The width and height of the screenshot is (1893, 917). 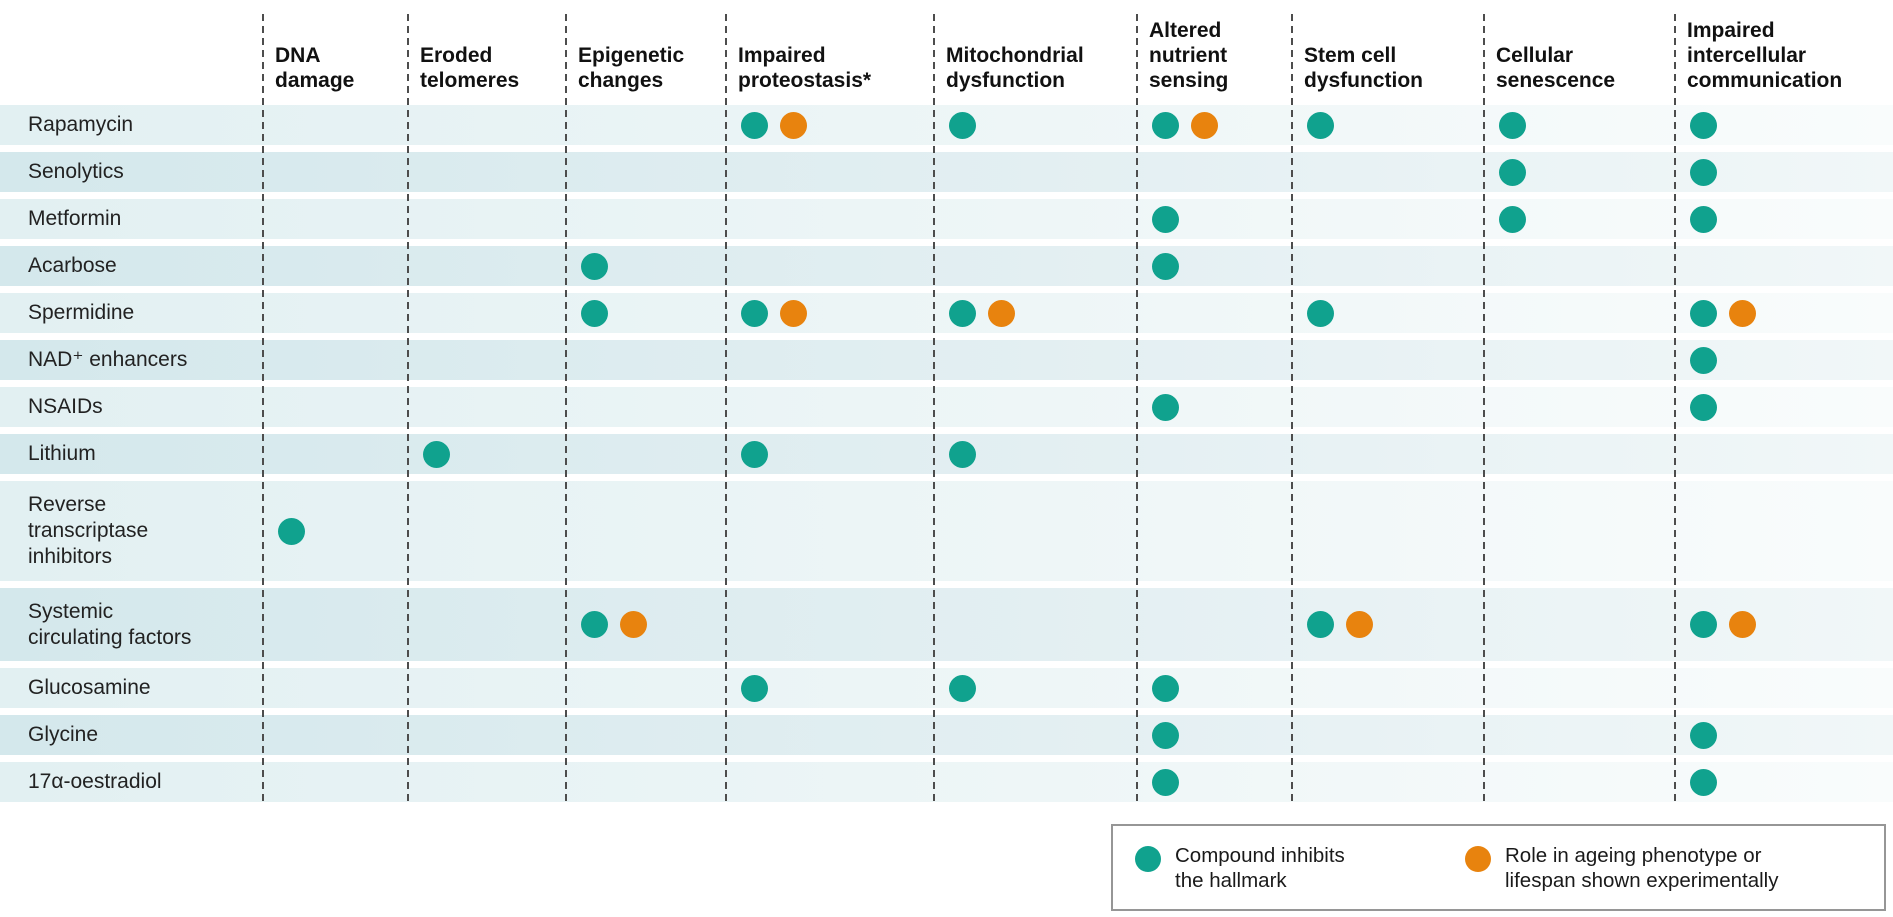 I want to click on row-label: Lithium, so click(x=62, y=453).